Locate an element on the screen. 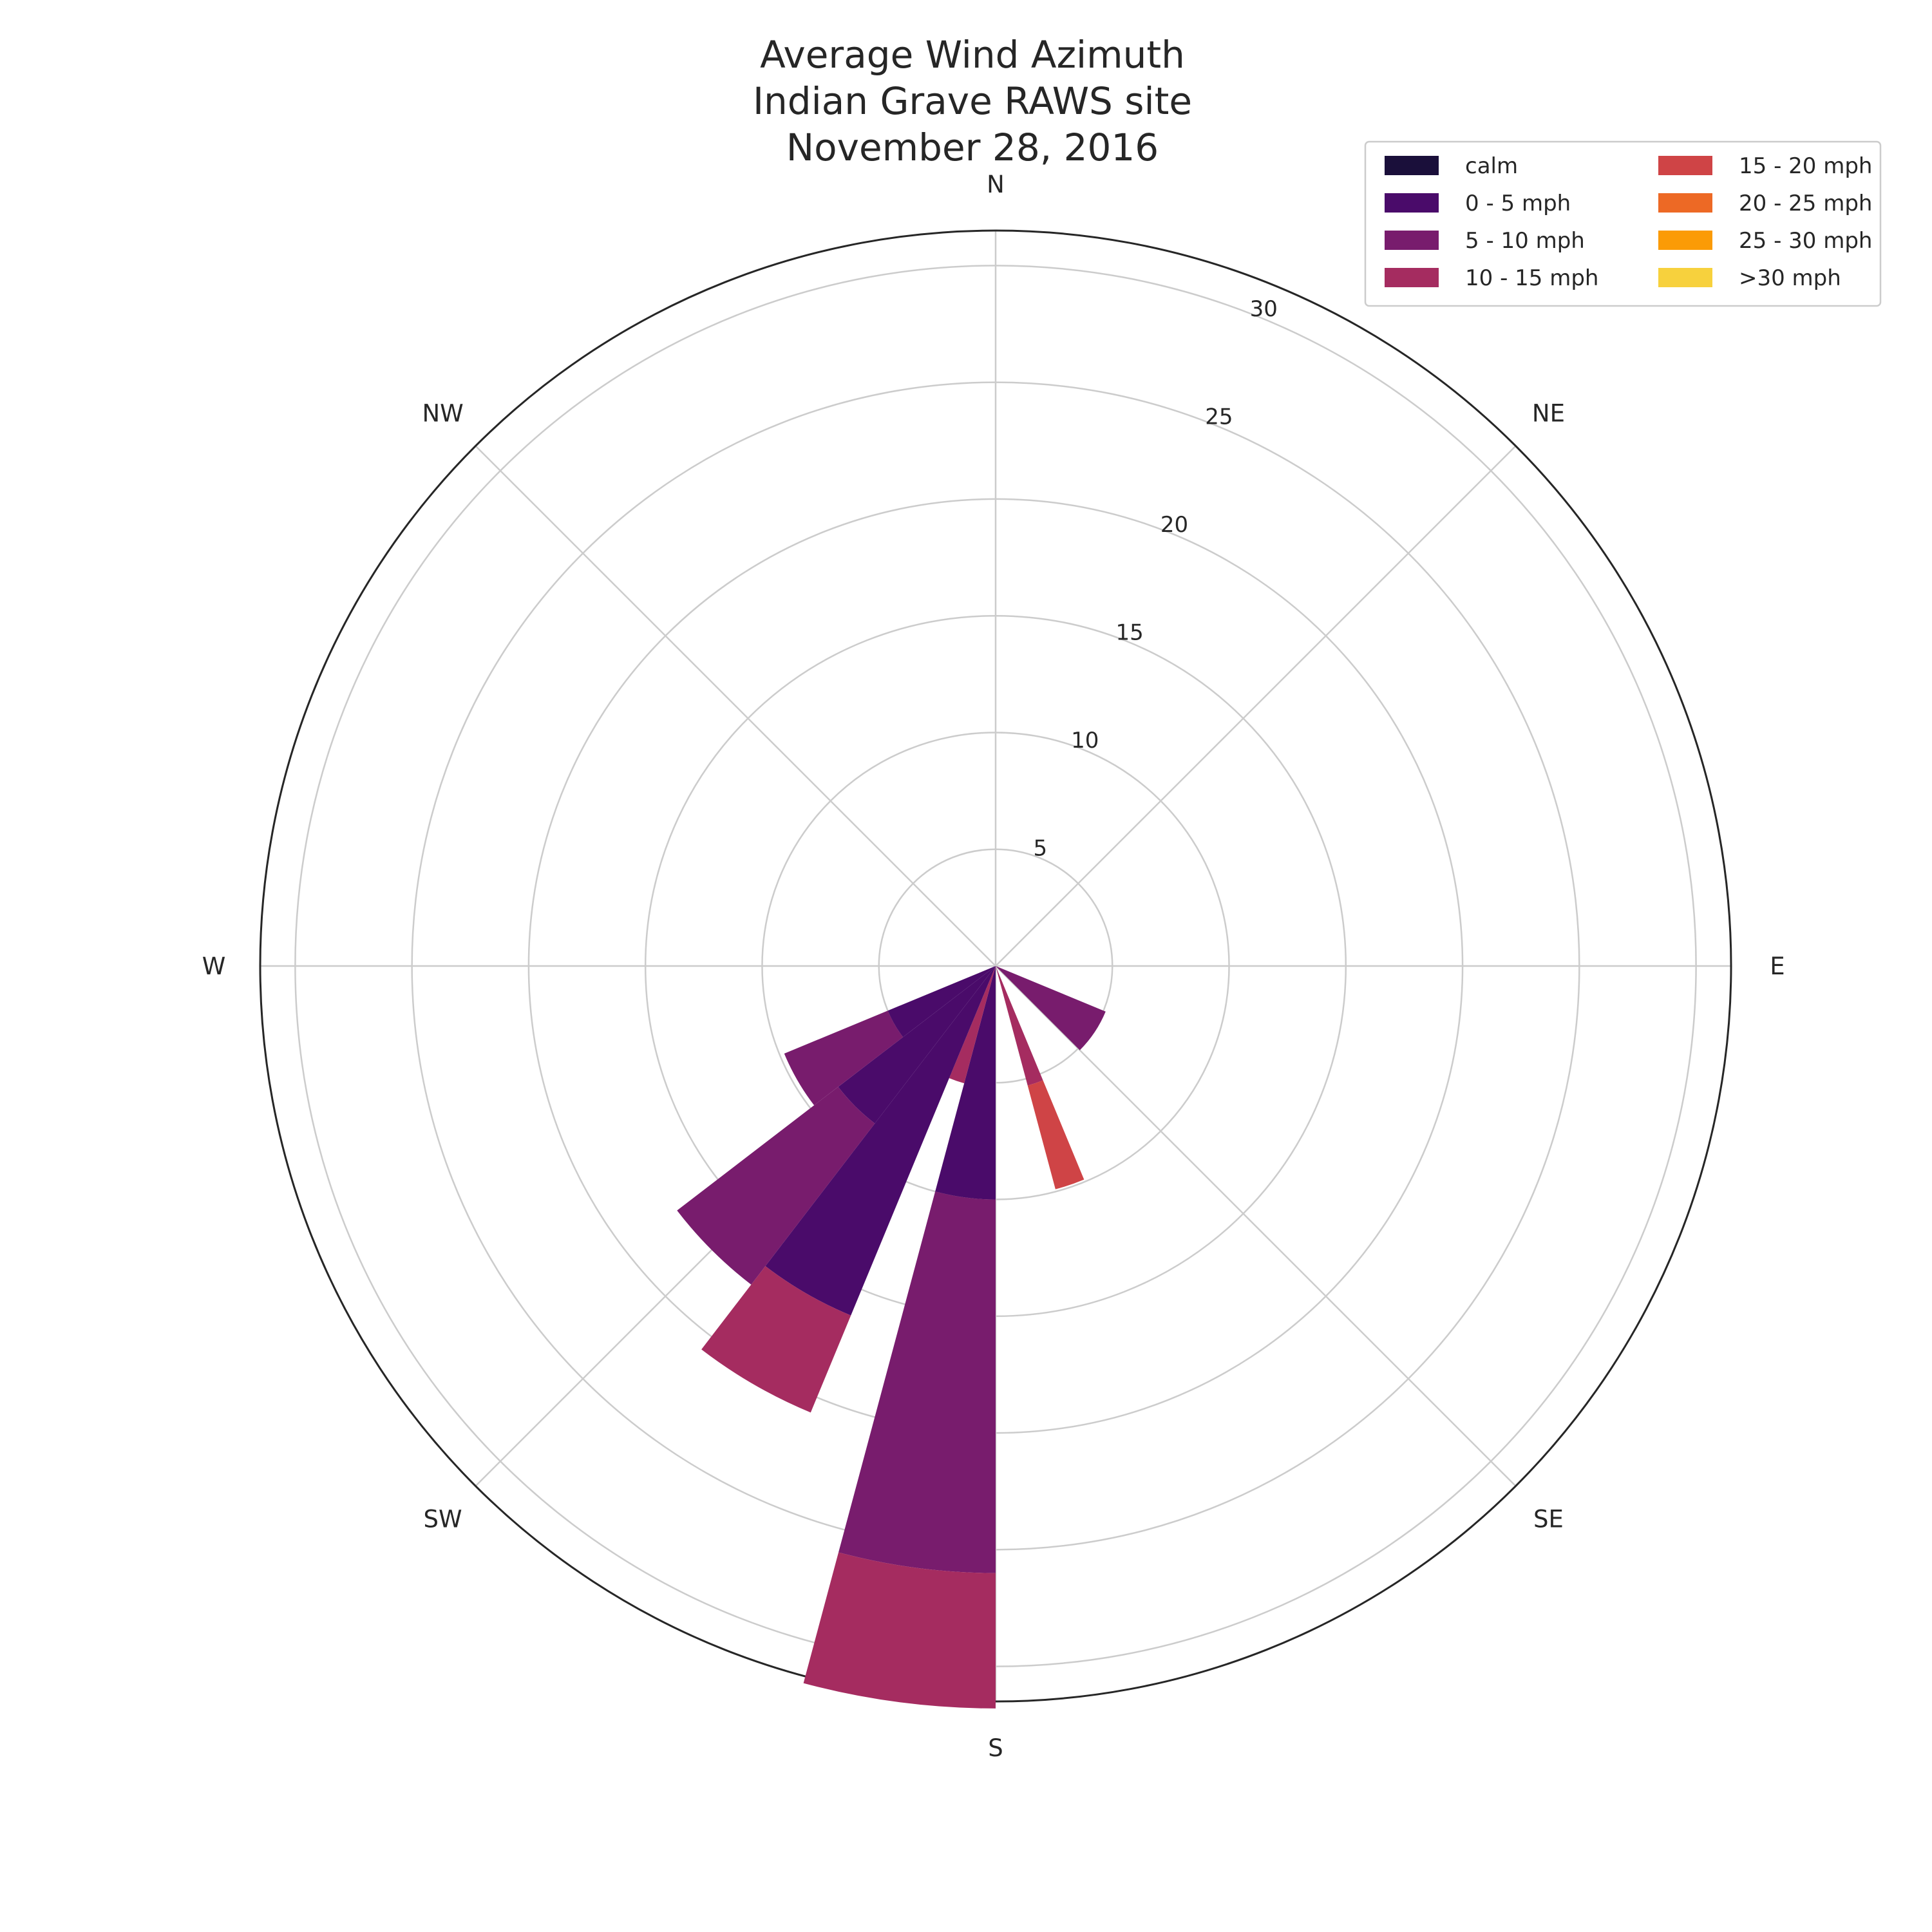 The height and width of the screenshot is (1932, 1932). title-line-2: Indian Grave RAWS site is located at coordinates (973, 101).